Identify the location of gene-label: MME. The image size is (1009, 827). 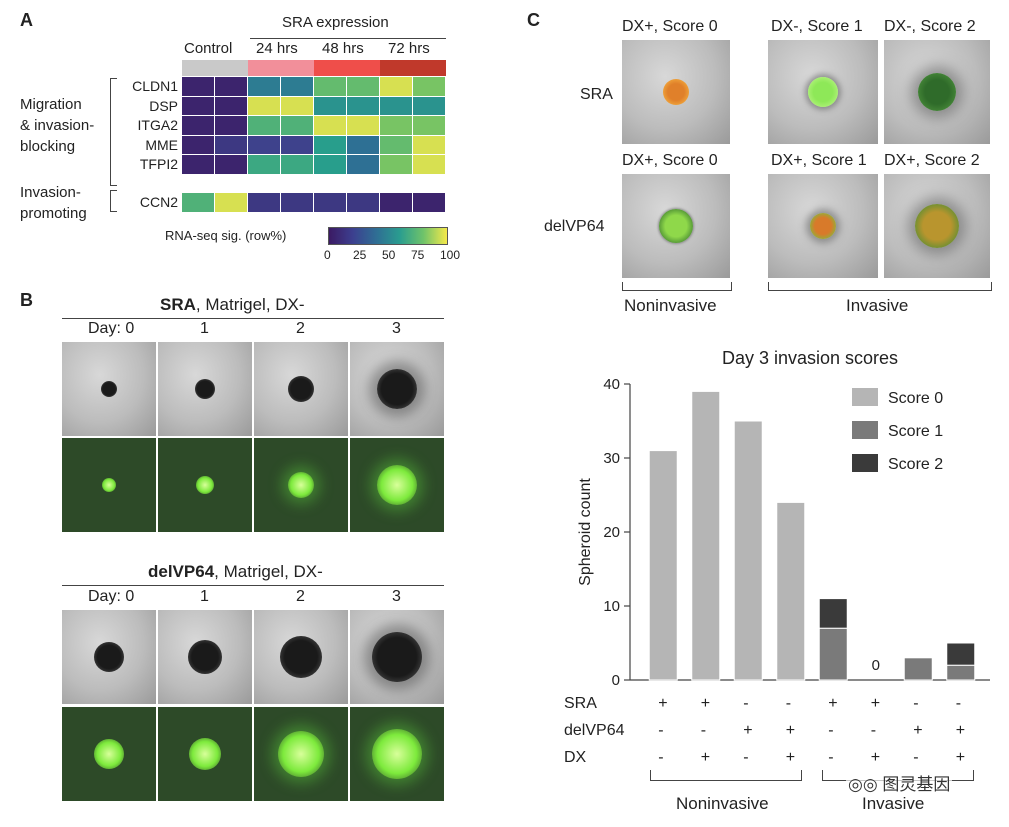
(161, 144).